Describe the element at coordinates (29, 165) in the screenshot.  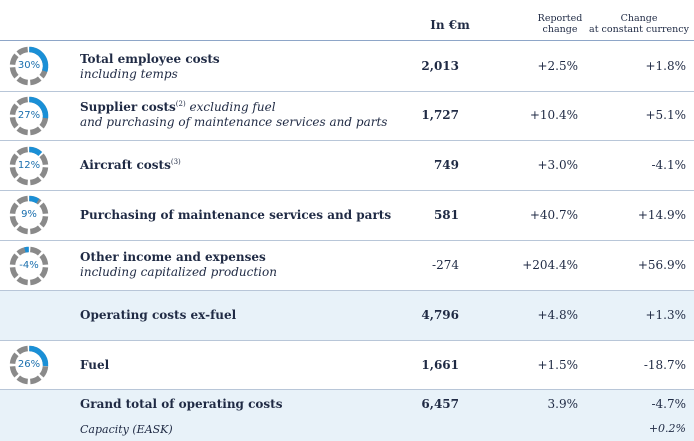
I see `share-percent: 12%` at that location.